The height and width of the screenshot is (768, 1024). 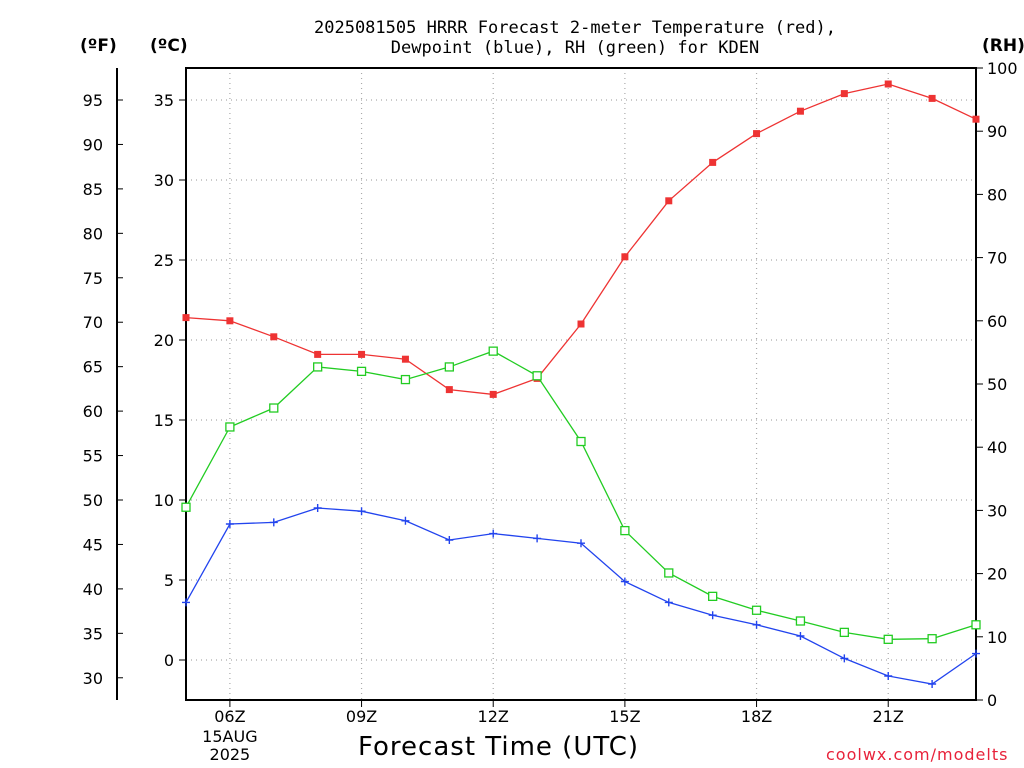 I want to click on rh-tick-label: 20, so click(x=997, y=574).